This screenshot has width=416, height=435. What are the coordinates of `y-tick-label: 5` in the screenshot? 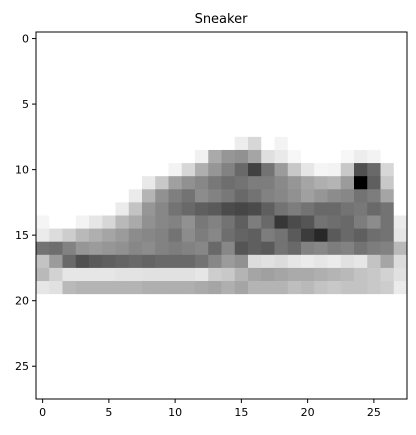 It's located at (25, 104).